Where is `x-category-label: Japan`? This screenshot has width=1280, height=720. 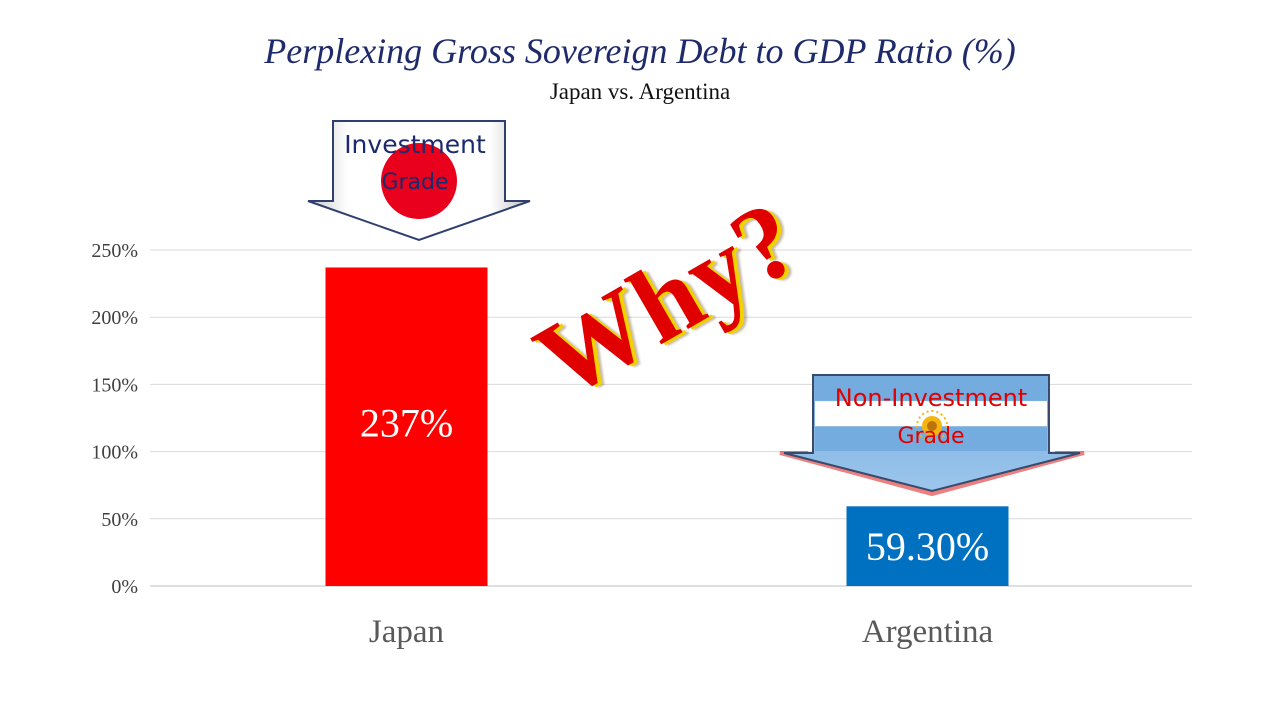
x-category-label: Japan is located at coordinates (406, 632).